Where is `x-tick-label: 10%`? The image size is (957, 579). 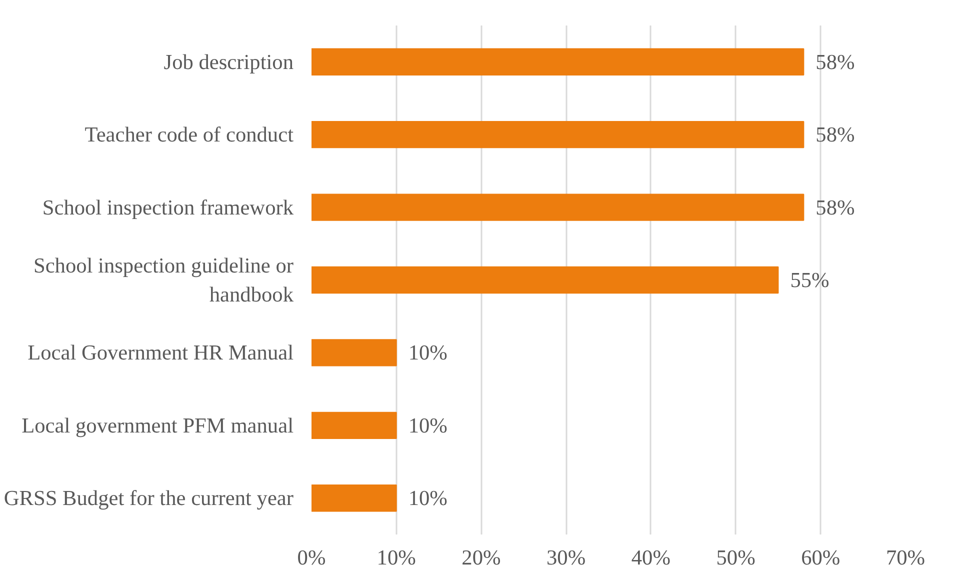
x-tick-label: 10% is located at coordinates (396, 558).